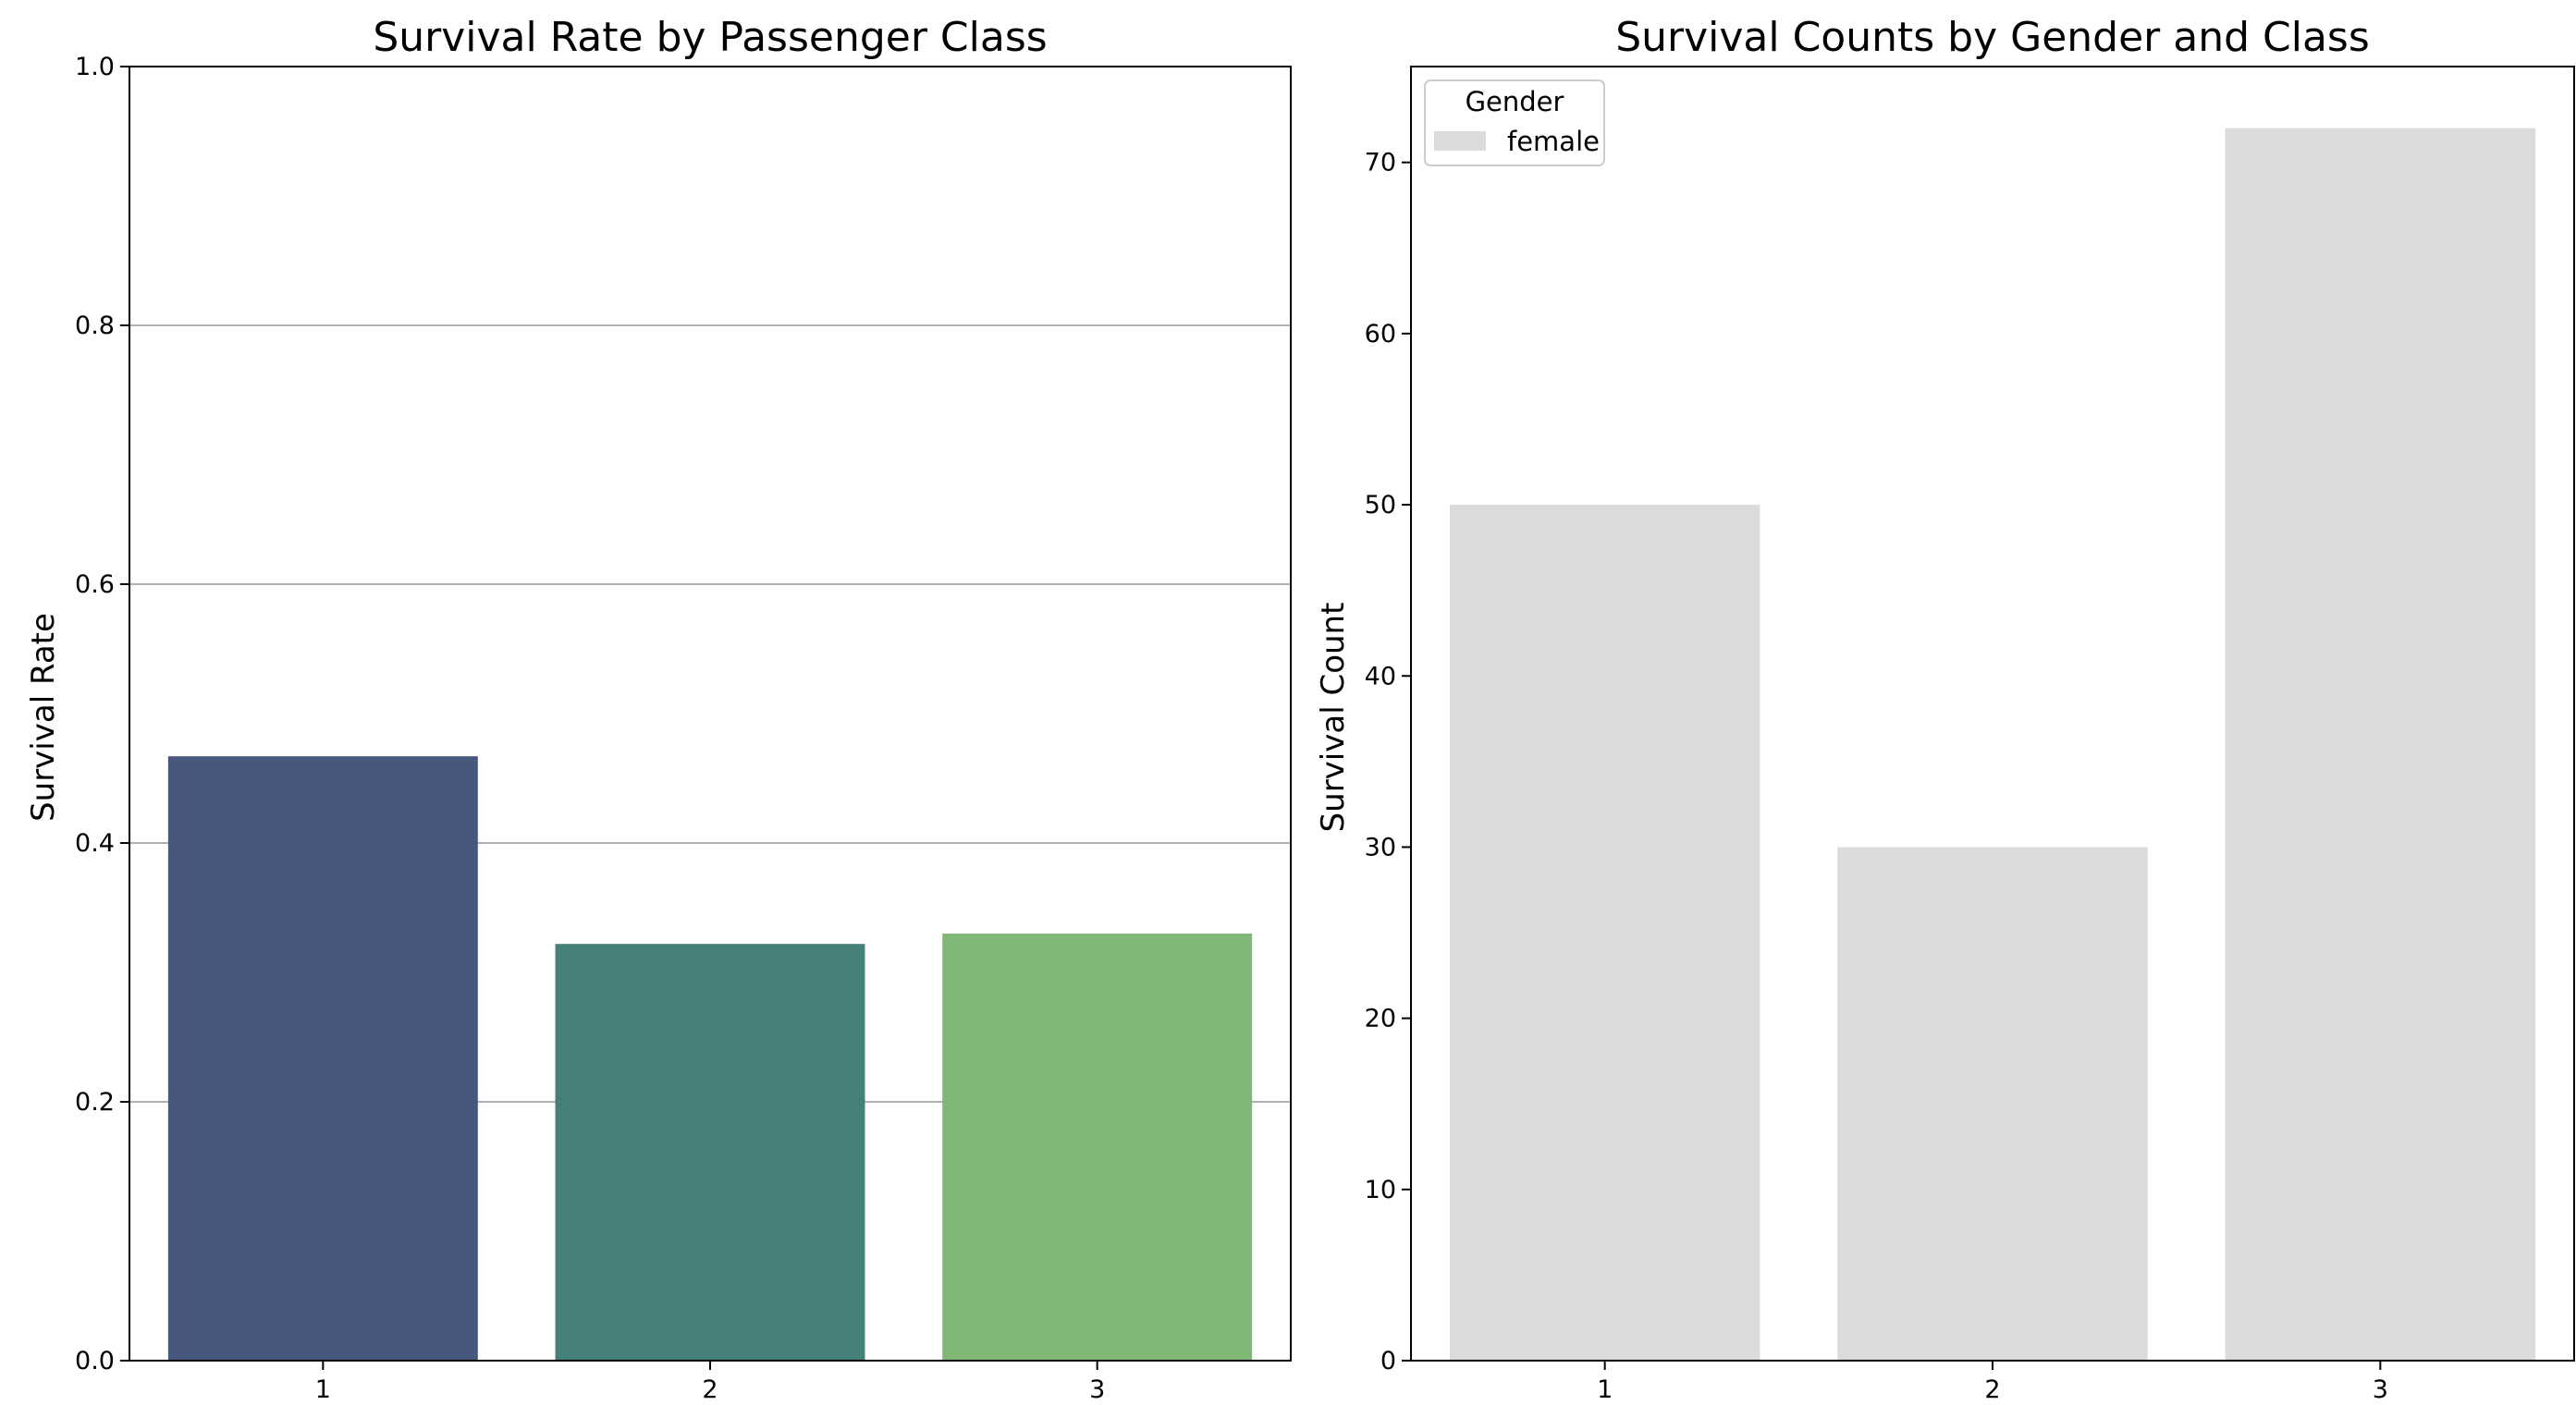 The height and width of the screenshot is (1405, 2576). What do you see at coordinates (95, 1361) in the screenshot?
I see `y-tick-label: 0.0` at bounding box center [95, 1361].